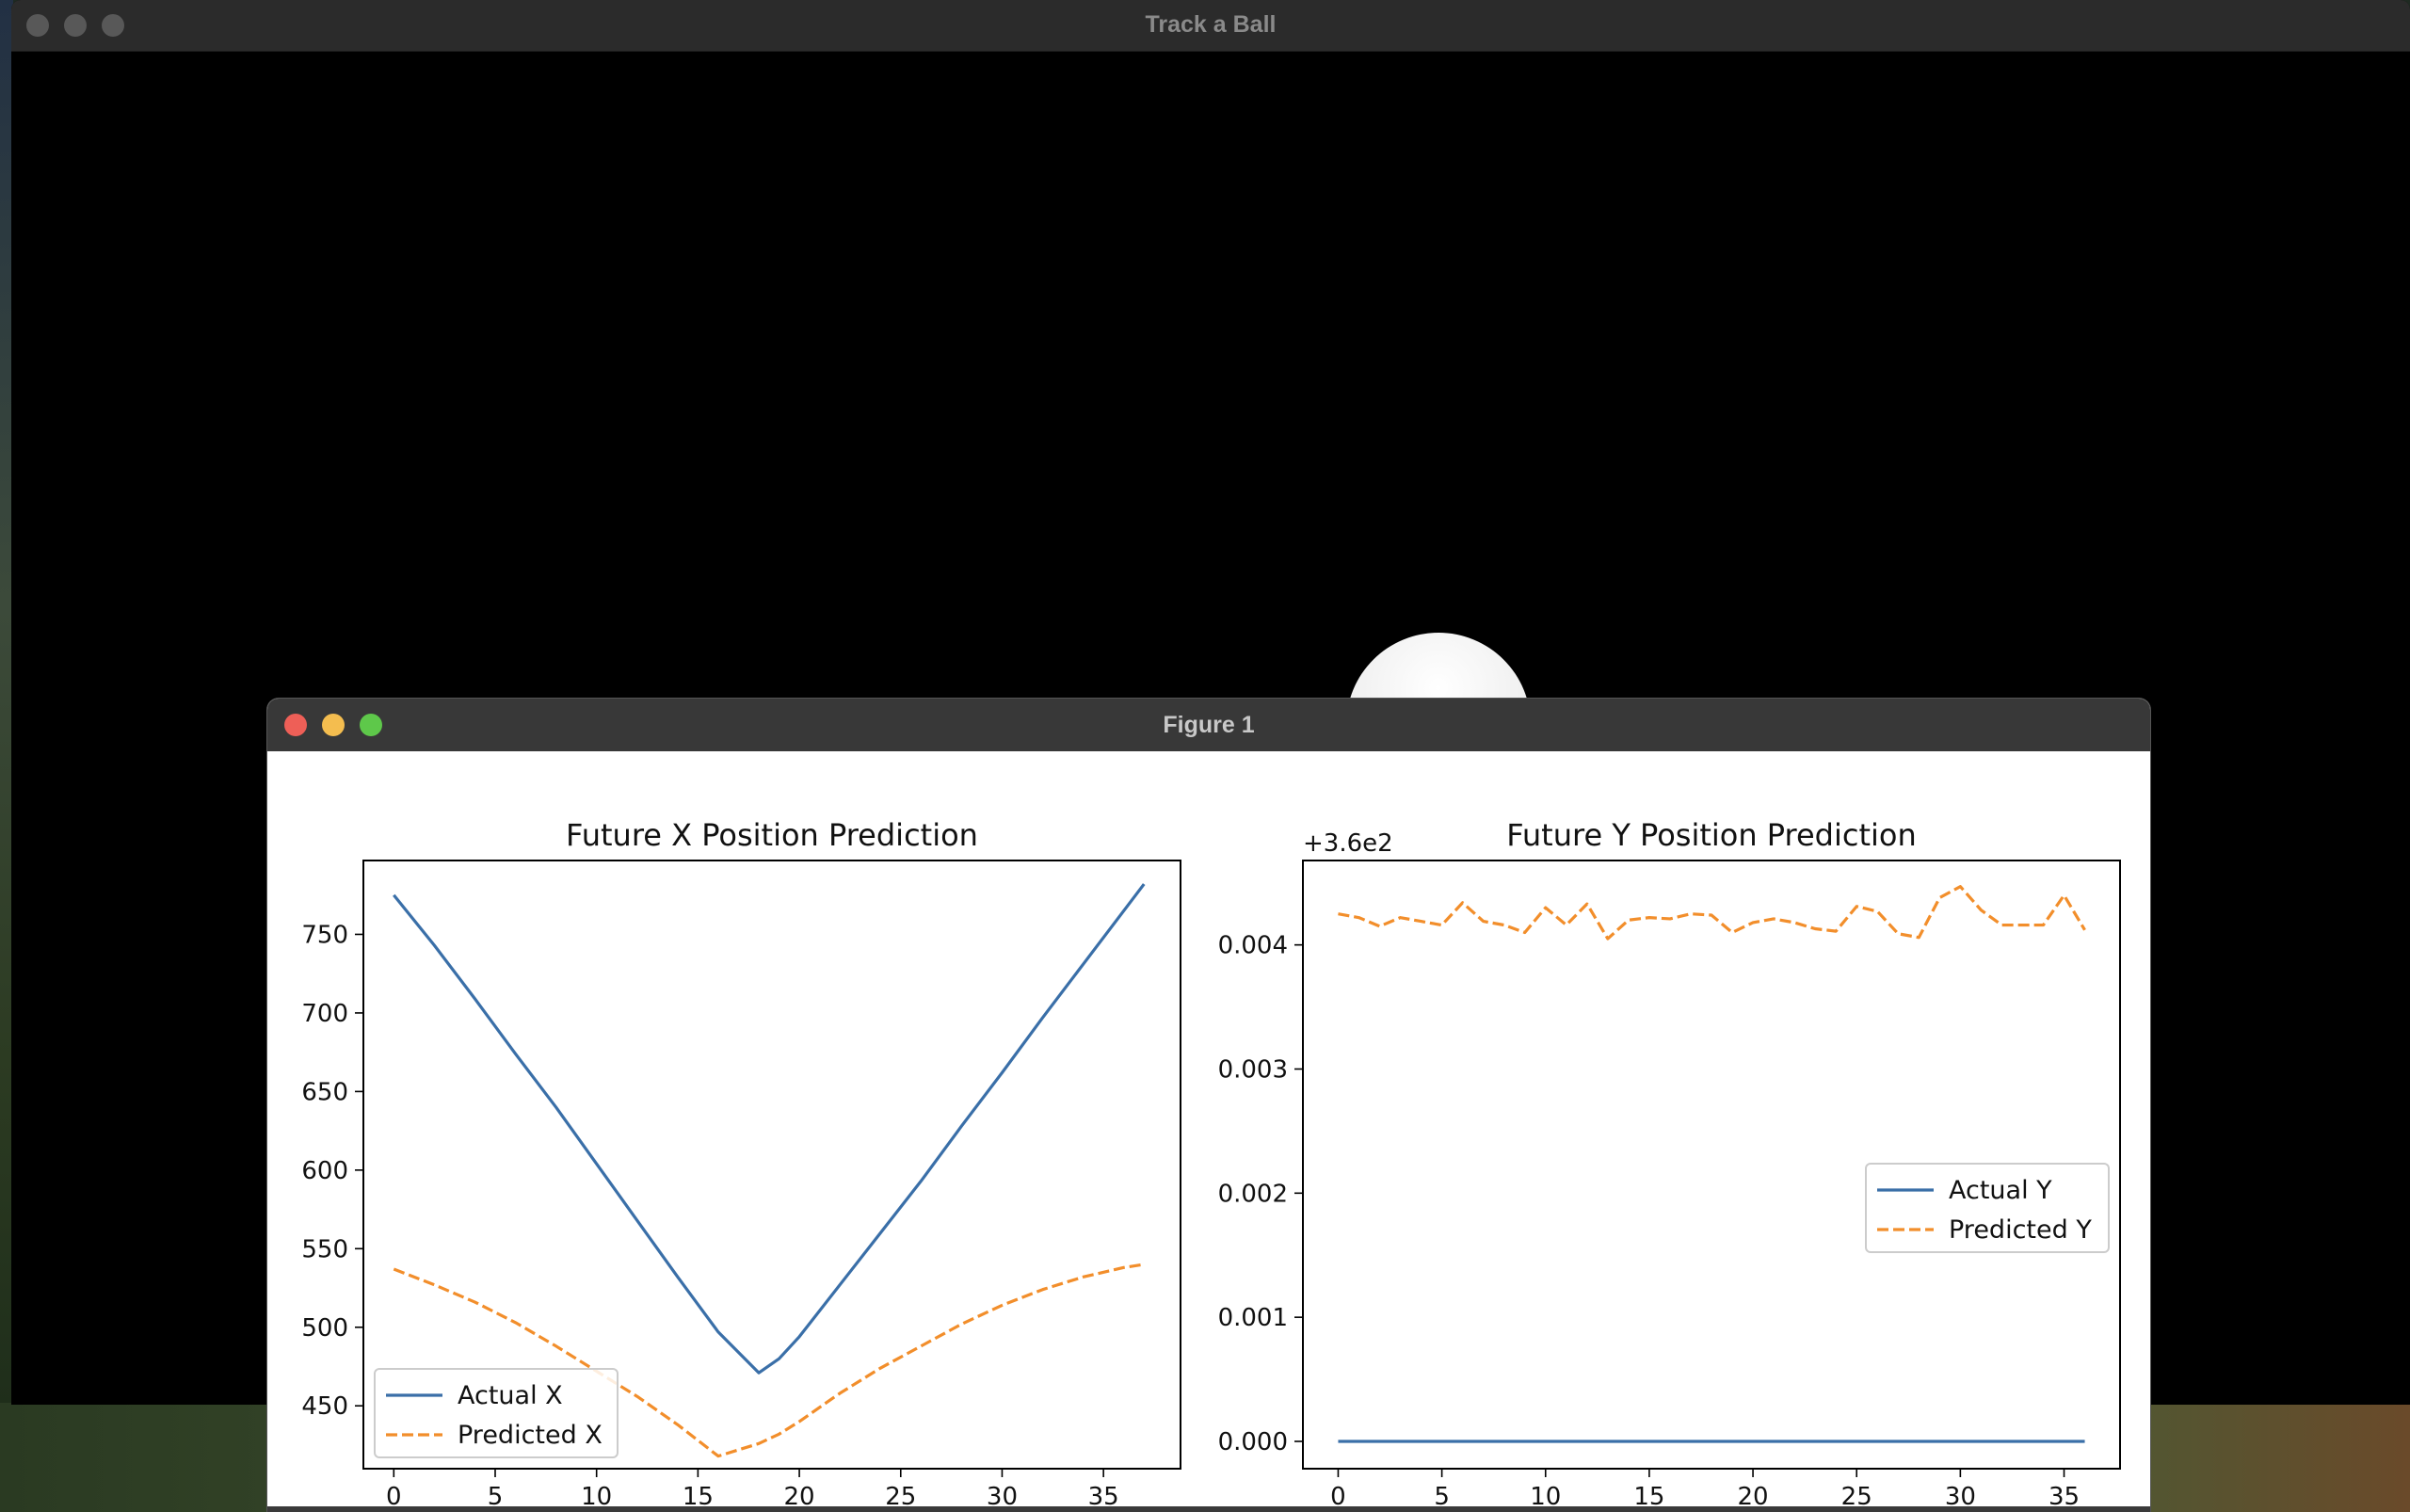 This screenshot has width=2410, height=1512. I want to click on chart2-y-tick-label: 0.000, so click(1253, 1442).